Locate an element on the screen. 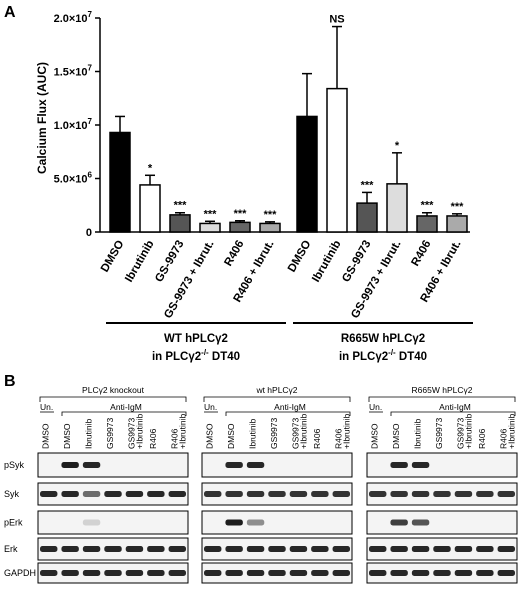 This screenshot has height=589, width=520. y-tick-label: 1.0×10⁷ is located at coordinates (73, 124).